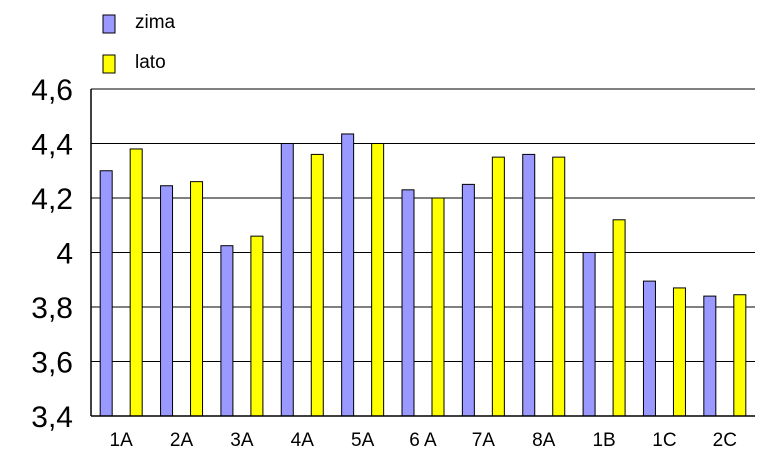 The image size is (770, 454). I want to click on bar-zima-7A, so click(468, 300).